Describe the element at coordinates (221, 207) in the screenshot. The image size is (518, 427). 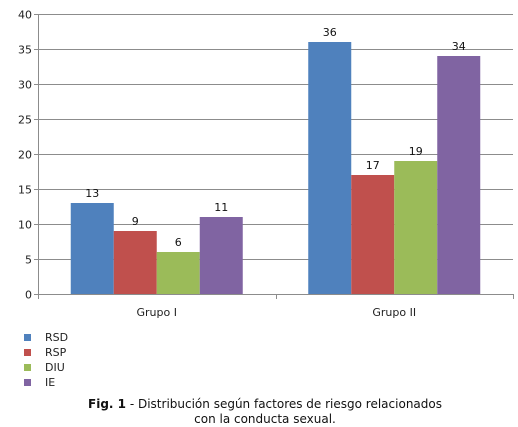
I see `data-label: 11` at that location.